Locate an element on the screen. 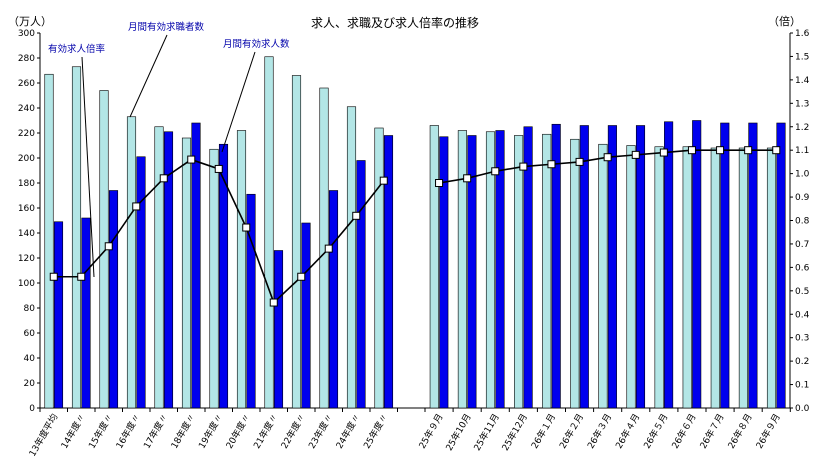  category-label: 21年度〃 is located at coordinates (266, 431).